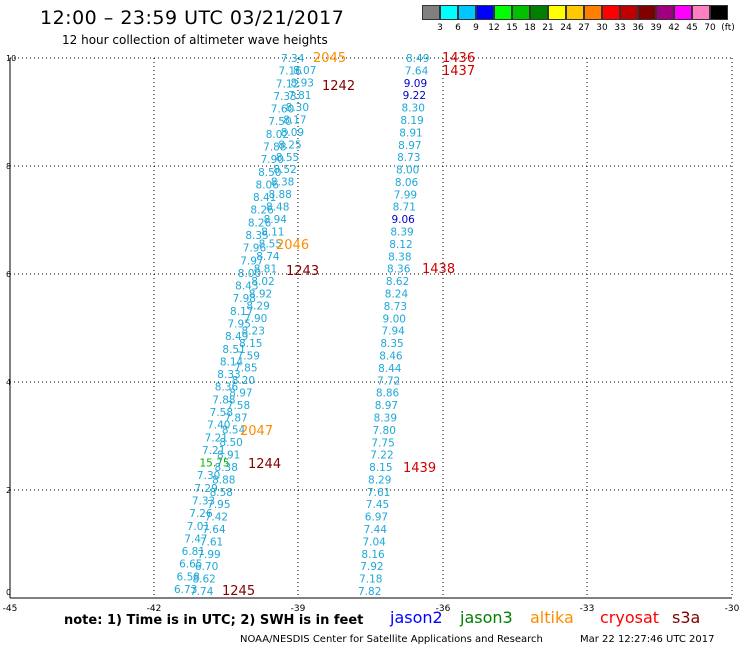 This screenshot has height=650, width=740. Describe the element at coordinates (244, 299) in the screenshot. I see `swh-reading: 7.98` at that location.